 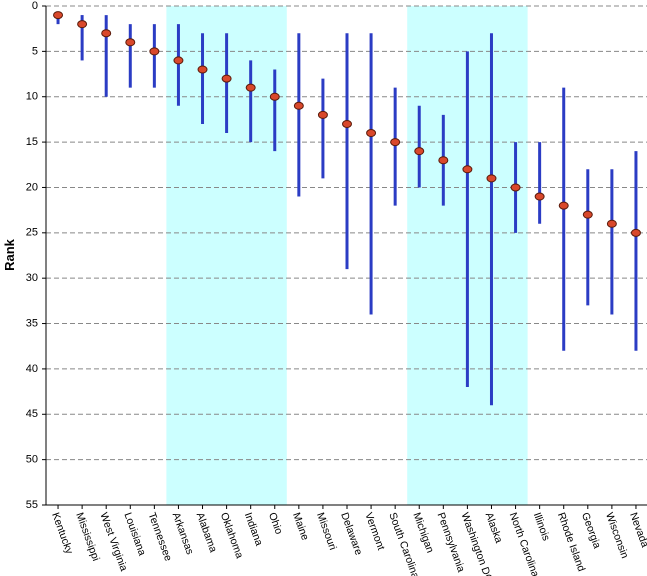 I want to click on y-tick-label: 0, so click(x=35, y=6).